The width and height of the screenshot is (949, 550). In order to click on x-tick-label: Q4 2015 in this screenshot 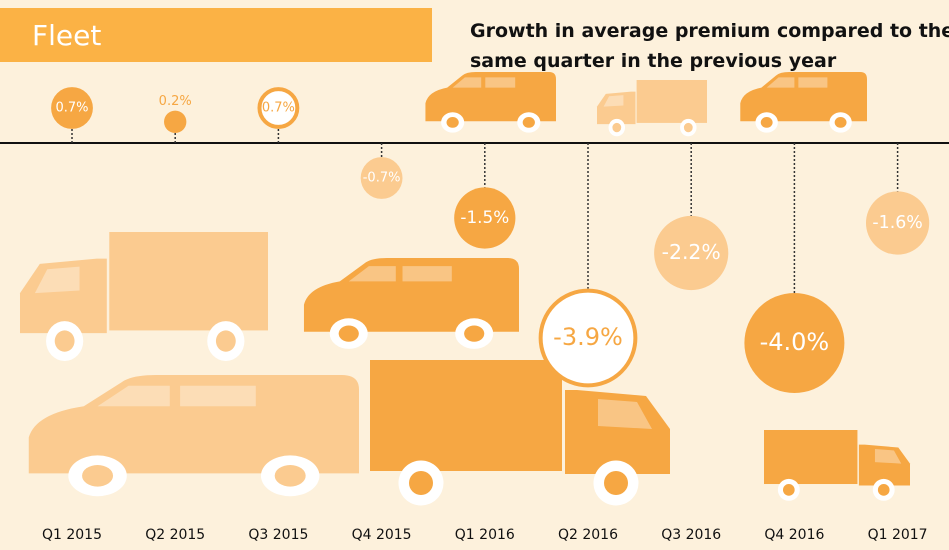, I will do `click(382, 535)`.